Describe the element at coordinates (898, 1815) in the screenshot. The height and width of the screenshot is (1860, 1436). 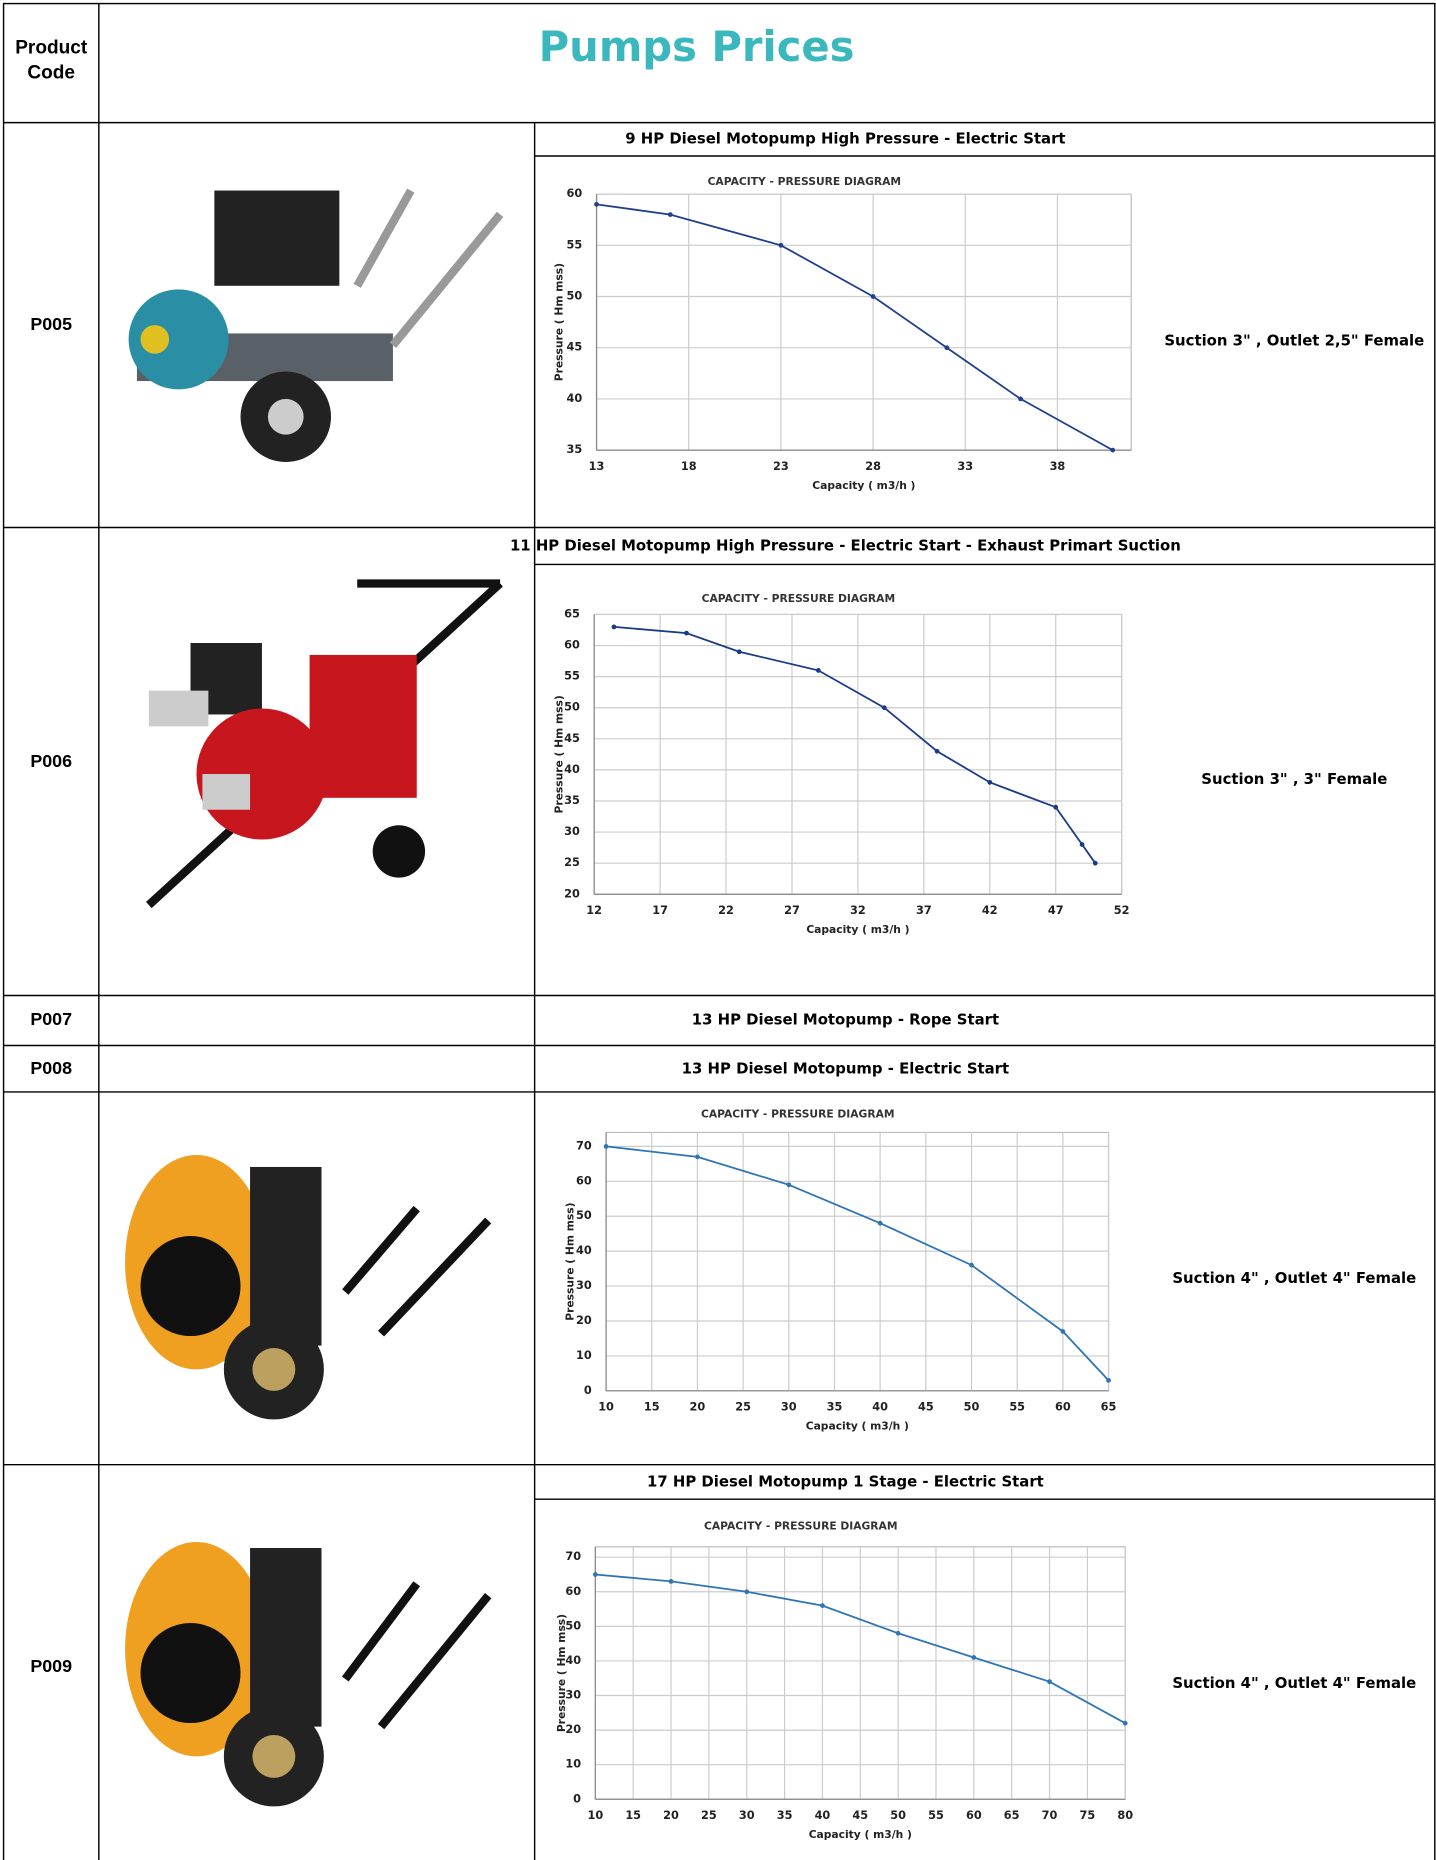
I see `x-tick-label: 50` at that location.